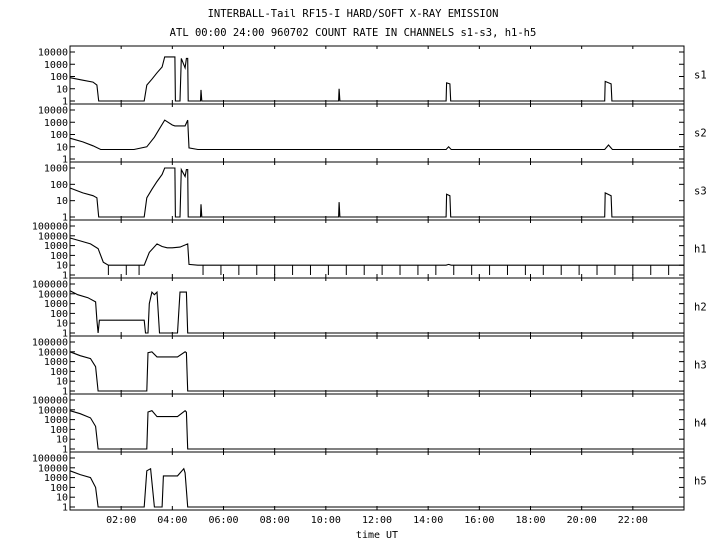 The height and width of the screenshot is (550, 720). I want to click on channel-label-h3: h3, so click(700, 366).